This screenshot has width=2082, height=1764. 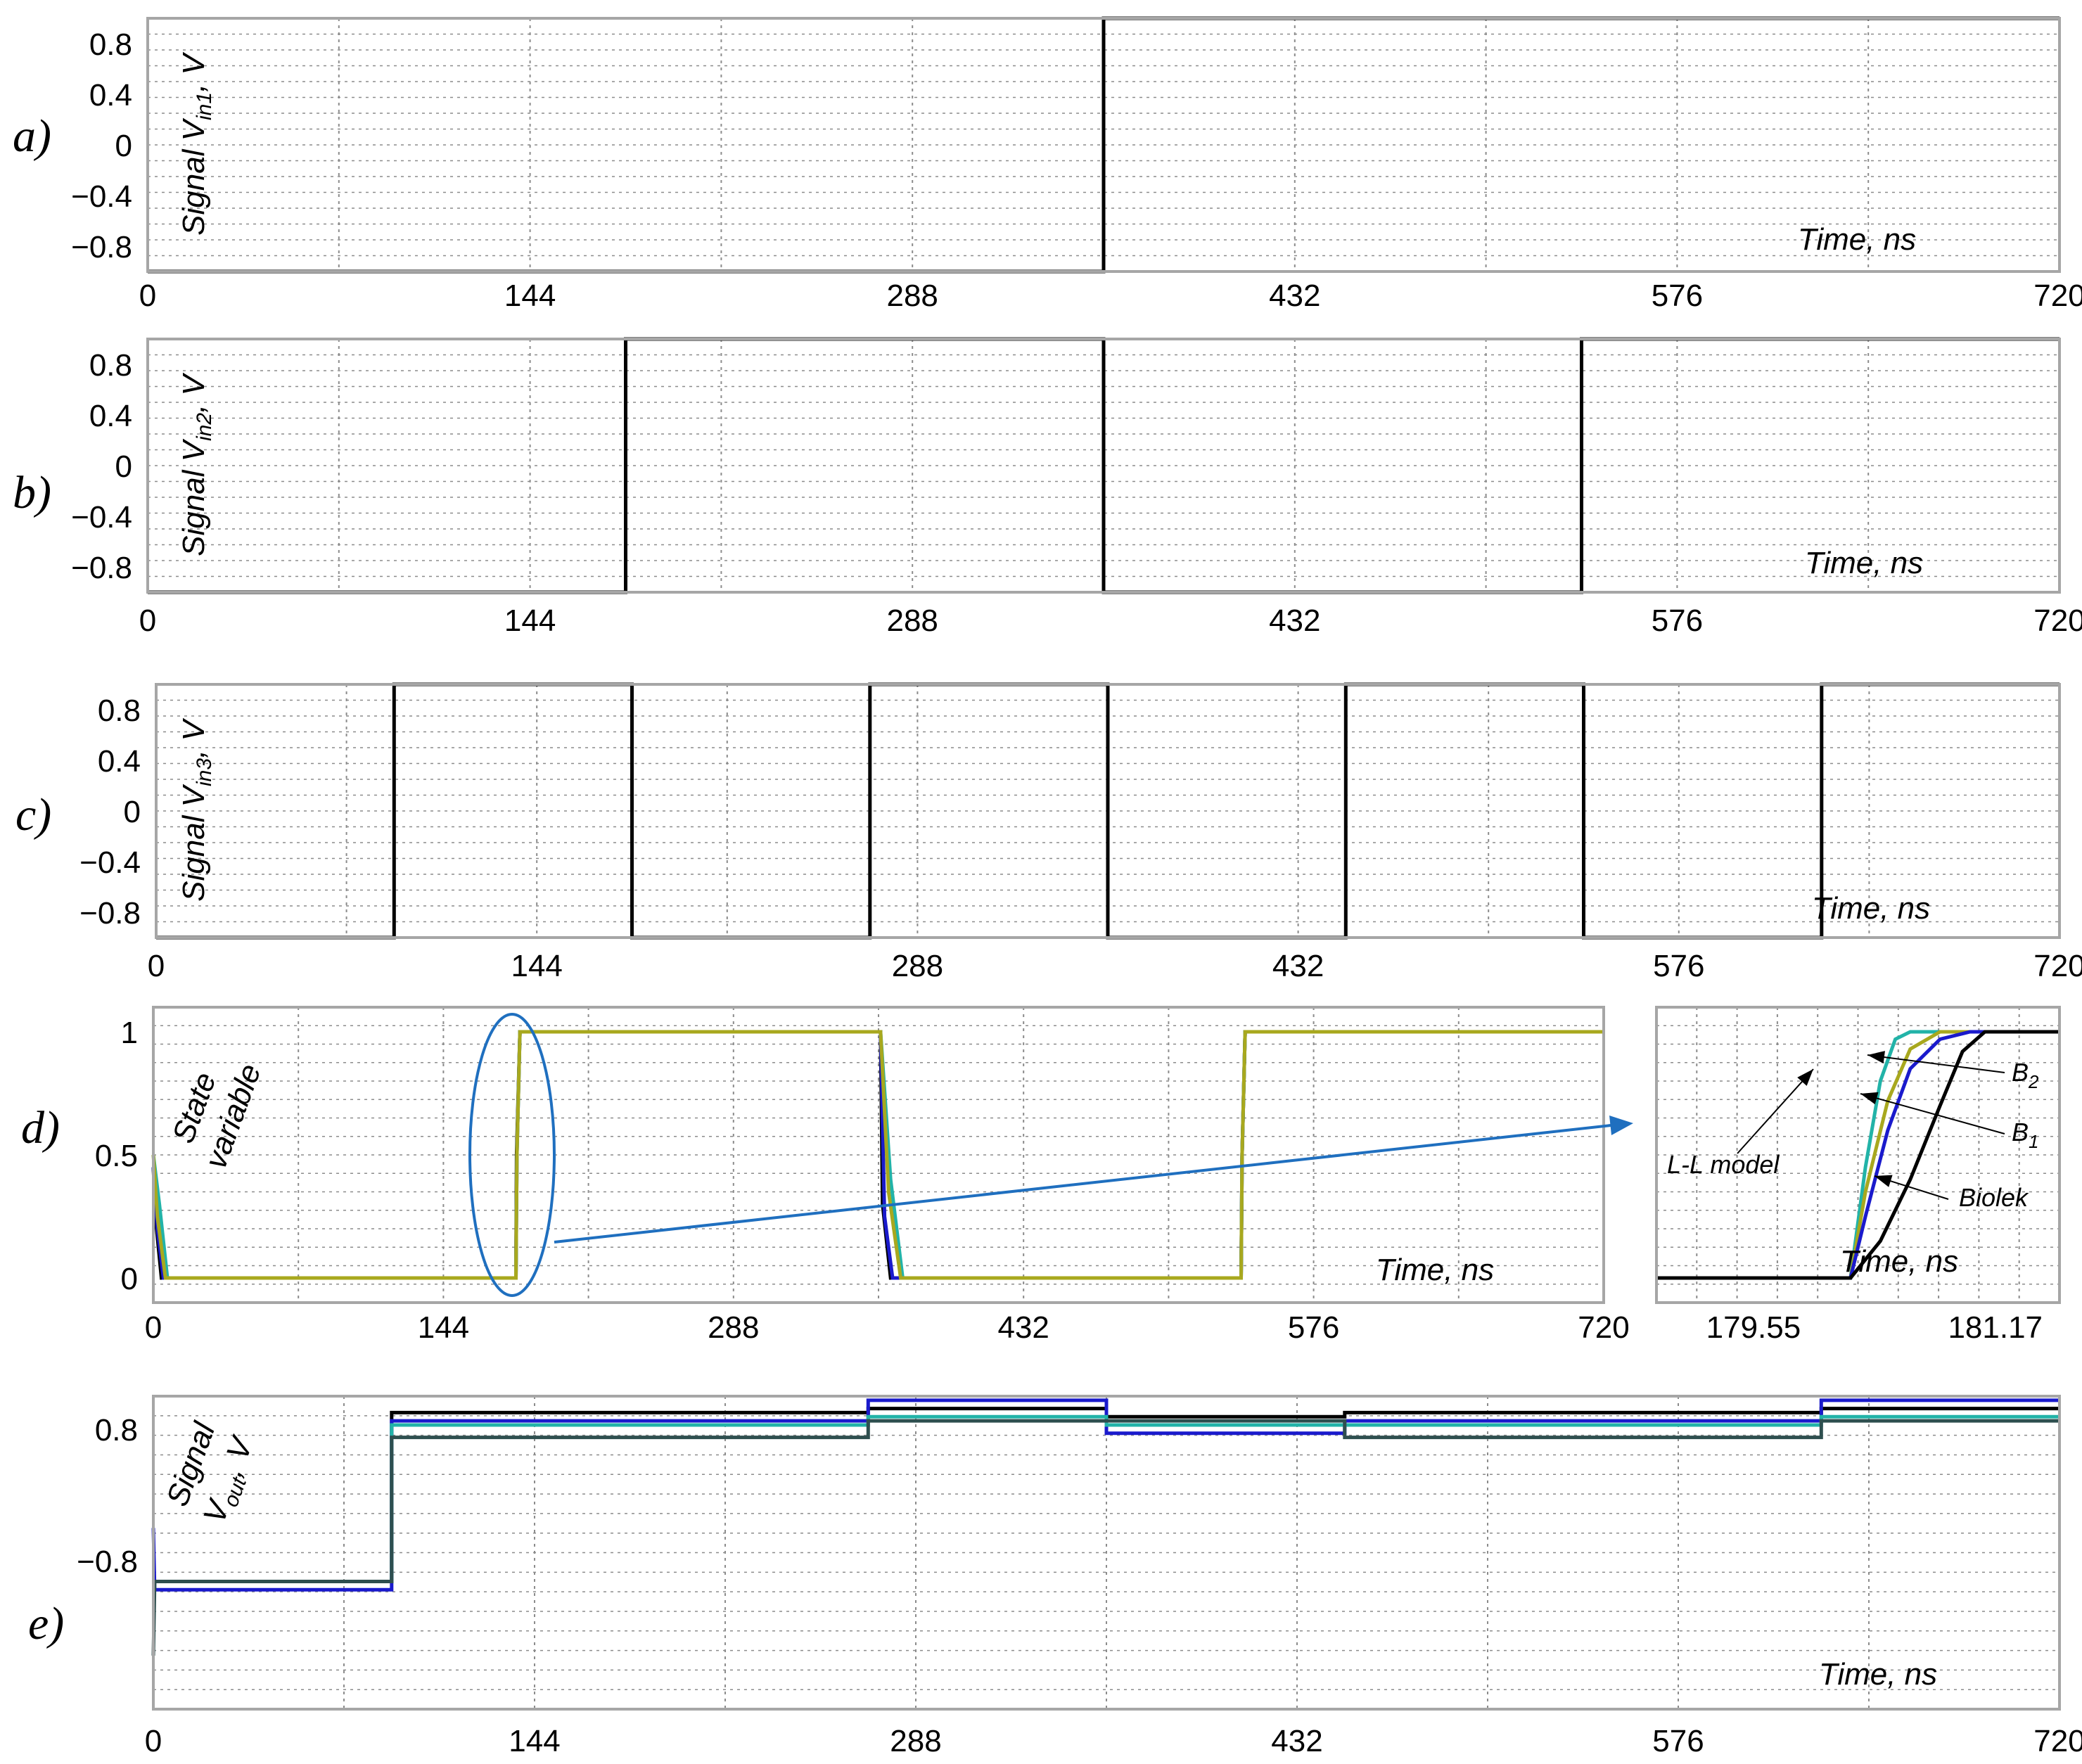 What do you see at coordinates (512, 1155) in the screenshot?
I see `zoom-highlight-ellipse` at bounding box center [512, 1155].